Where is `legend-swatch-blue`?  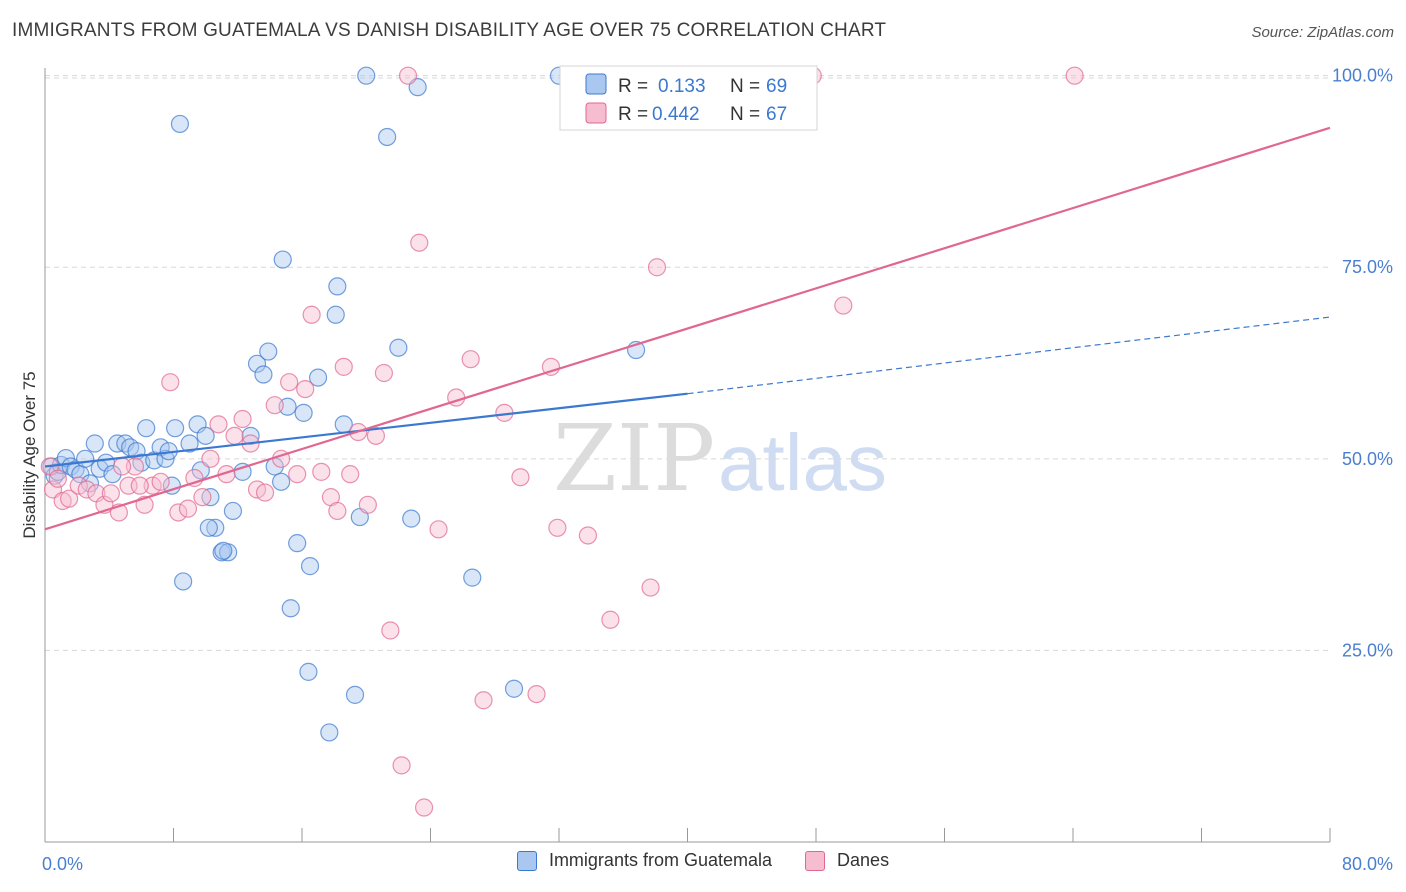 legend-swatch-blue is located at coordinates (526, 860).